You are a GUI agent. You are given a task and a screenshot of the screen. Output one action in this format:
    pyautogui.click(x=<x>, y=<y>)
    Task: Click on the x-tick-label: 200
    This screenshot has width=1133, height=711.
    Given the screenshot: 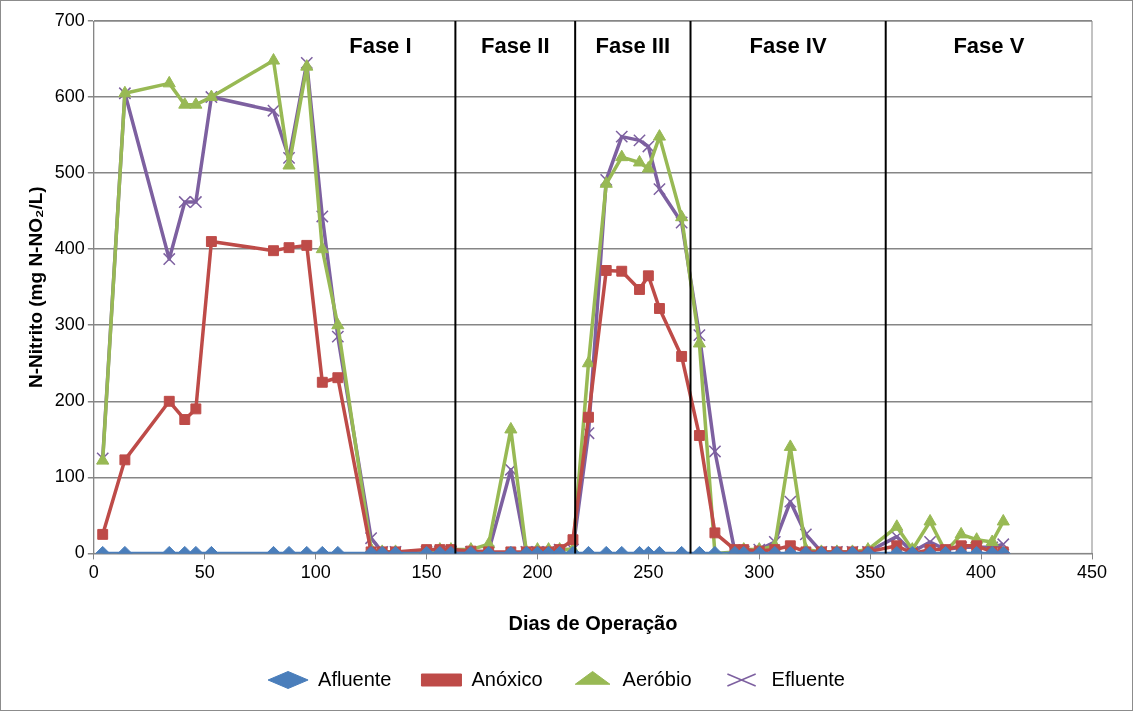 What is the action you would take?
    pyautogui.click(x=537, y=572)
    